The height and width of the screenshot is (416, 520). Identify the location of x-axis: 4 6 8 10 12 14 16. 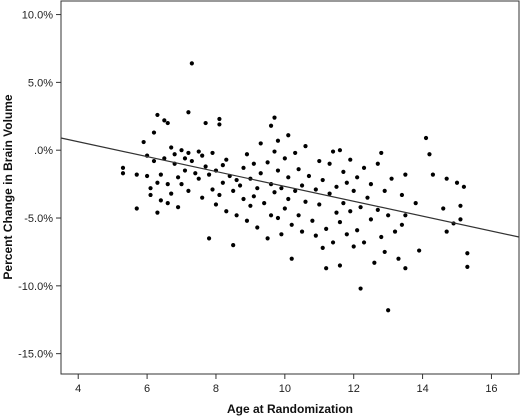
(286, 384).